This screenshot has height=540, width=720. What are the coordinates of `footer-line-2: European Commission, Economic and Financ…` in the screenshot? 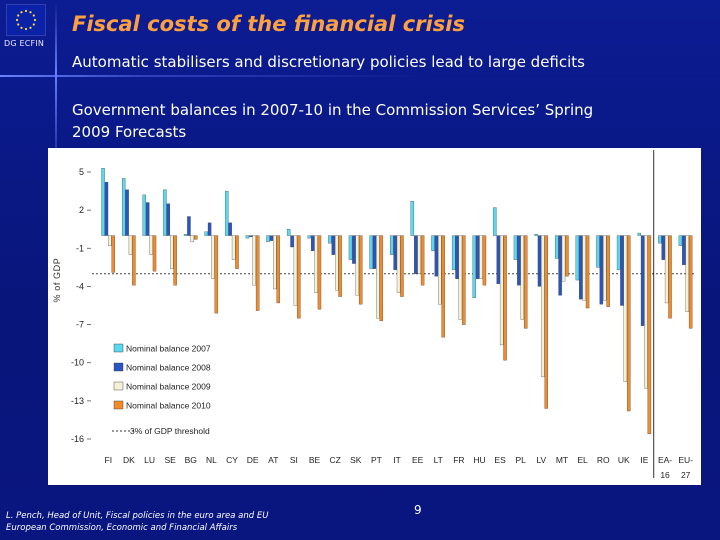 It's located at (122, 528).